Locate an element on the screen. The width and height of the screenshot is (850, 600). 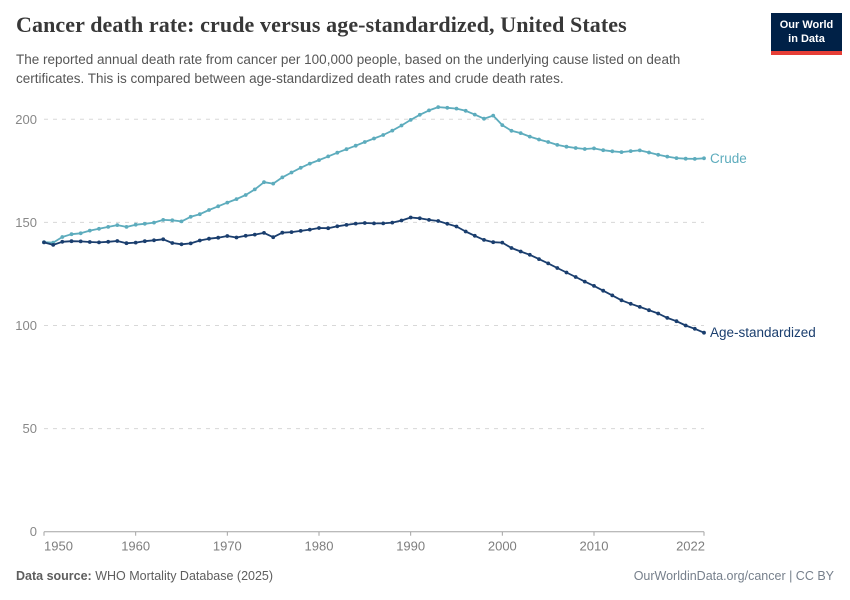
data-point-age-standardized-1994 is located at coordinates (447, 223).